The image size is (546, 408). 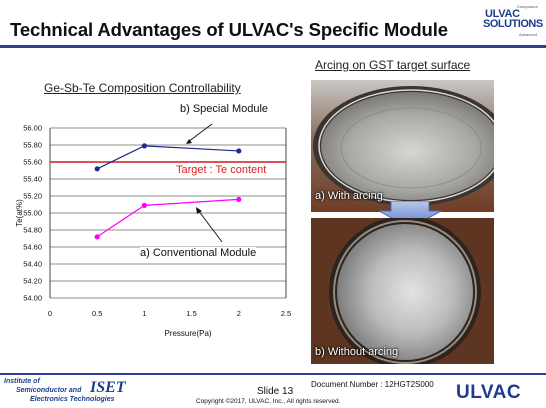 What do you see at coordinates (199, 210) in the screenshot?
I see `conventional-pointer-head` at bounding box center [199, 210].